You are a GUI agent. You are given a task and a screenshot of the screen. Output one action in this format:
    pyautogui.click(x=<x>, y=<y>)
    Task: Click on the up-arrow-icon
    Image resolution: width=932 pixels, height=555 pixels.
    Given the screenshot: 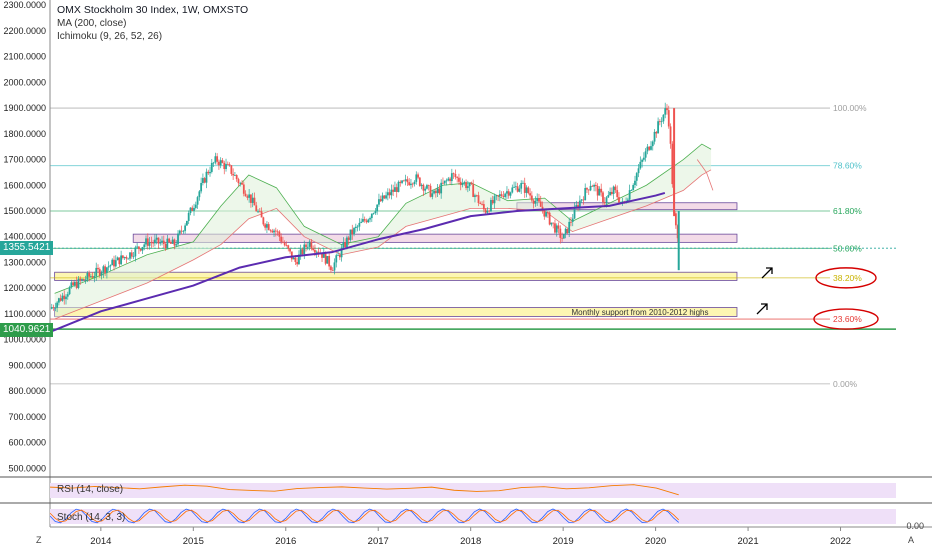 What is the action you would take?
    pyautogui.click(x=767, y=273)
    